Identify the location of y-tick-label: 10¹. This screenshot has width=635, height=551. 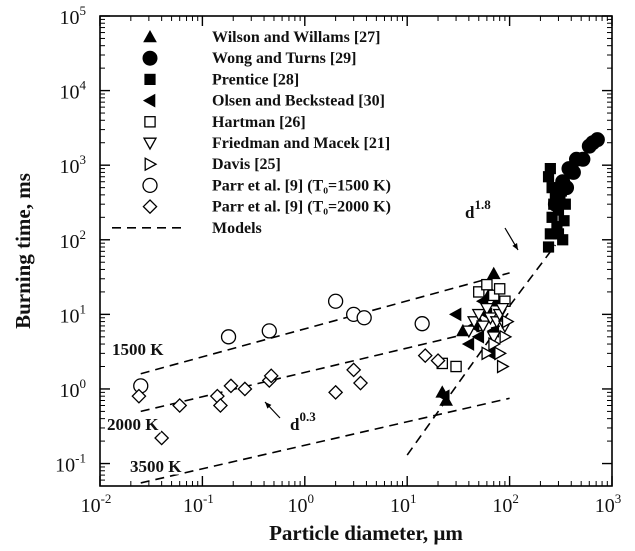
(73, 314).